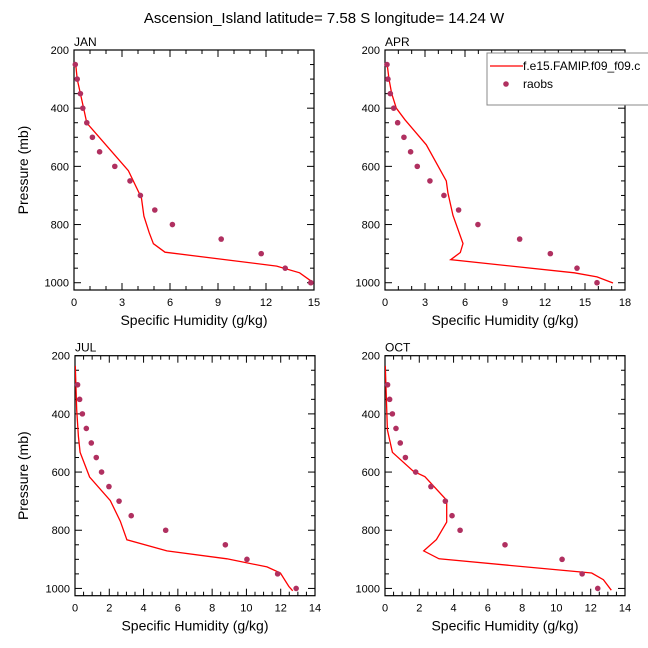 The image size is (648, 648). What do you see at coordinates (85, 42) in the screenshot?
I see `panel-title: JAN` at bounding box center [85, 42].